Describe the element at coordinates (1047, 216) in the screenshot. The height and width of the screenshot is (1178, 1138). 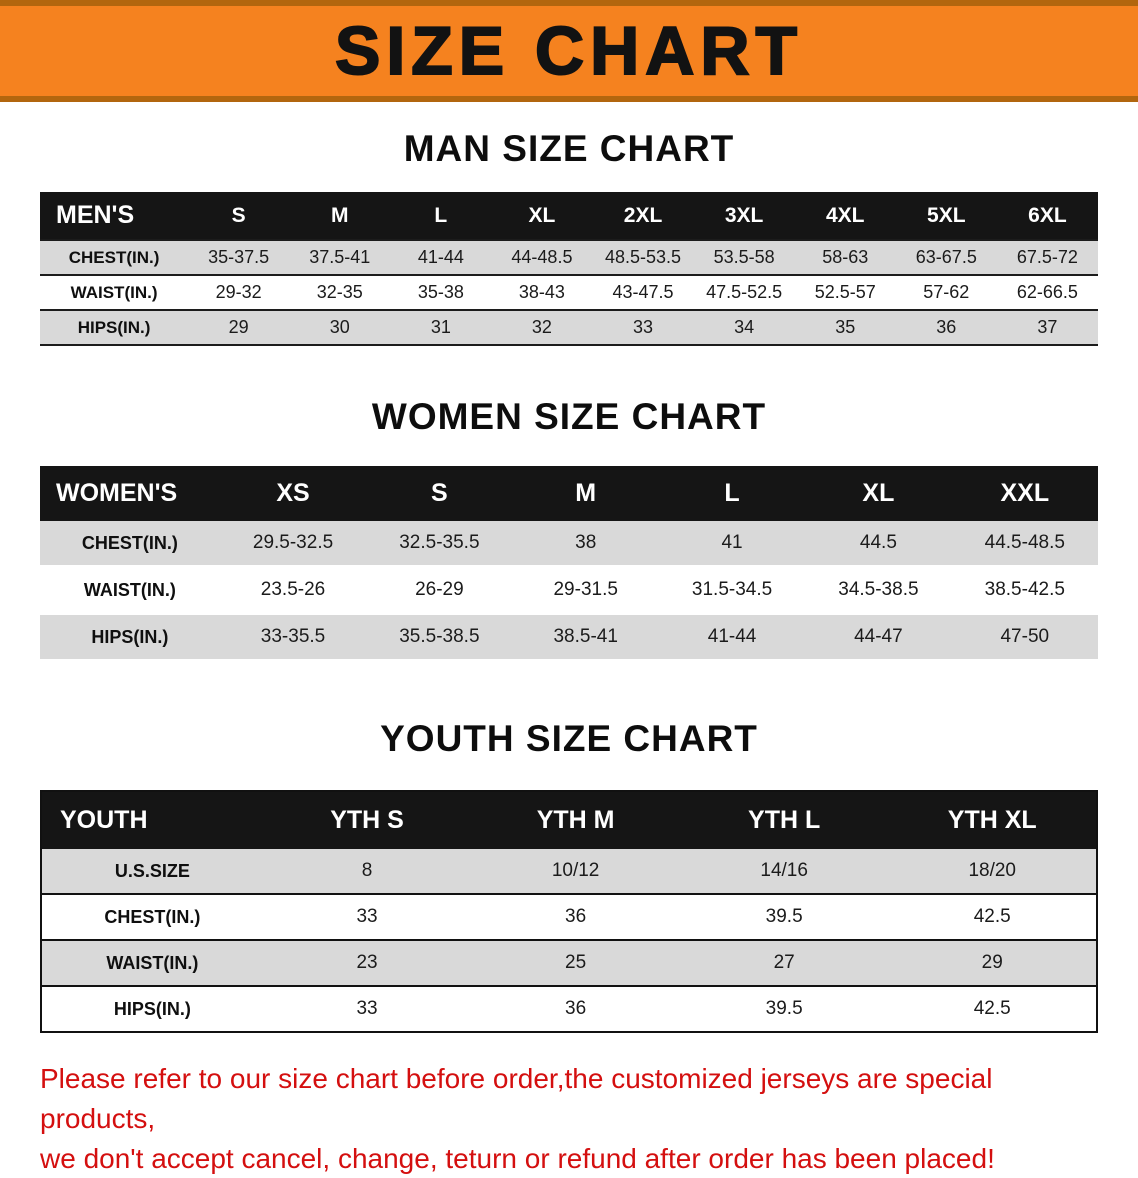
I see `size-column-header: 6XL` at that location.